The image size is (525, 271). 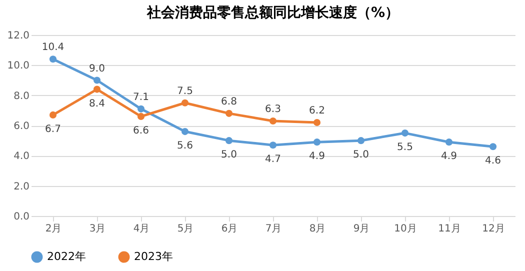 What do you see at coordinates (317, 110) in the screenshot?
I see `data-label: 6.2` at bounding box center [317, 110].